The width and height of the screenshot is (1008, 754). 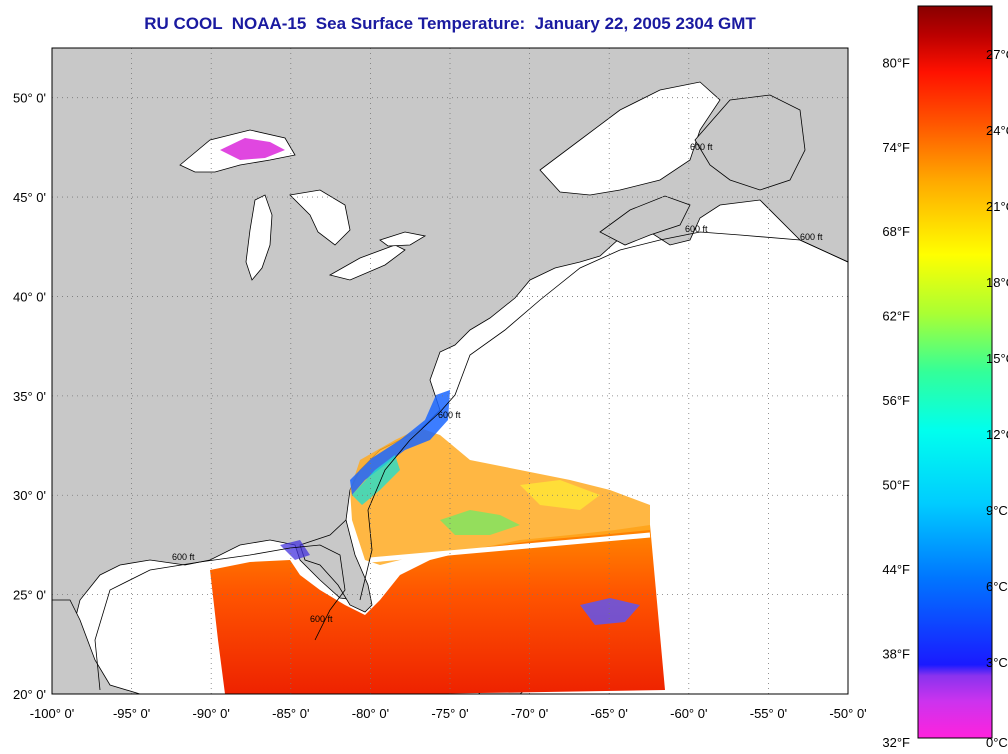 I want to click on lake-ontario, so click(x=403, y=239).